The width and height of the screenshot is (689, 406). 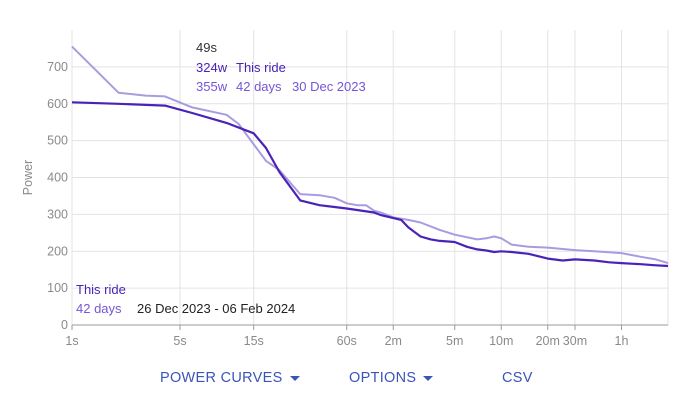 I want to click on power-curves-label: POWER CURVES, so click(x=221, y=378).